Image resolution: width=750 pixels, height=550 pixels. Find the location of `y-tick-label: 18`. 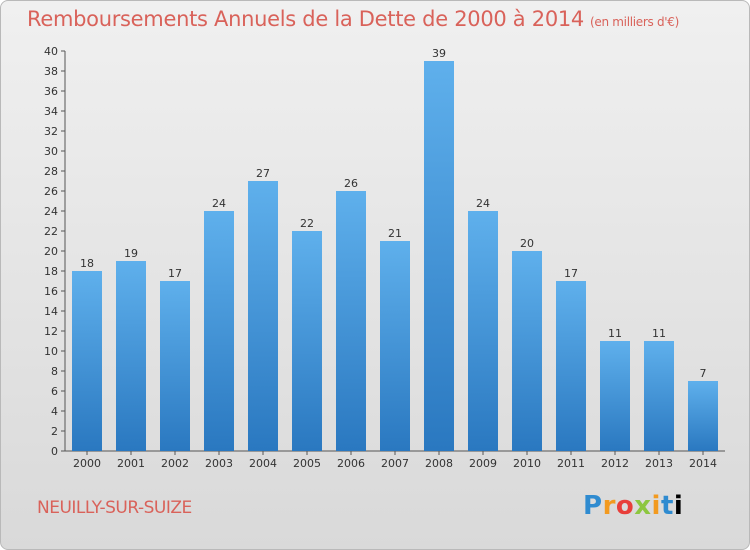

y-tick-label: 18 is located at coordinates (51, 271).